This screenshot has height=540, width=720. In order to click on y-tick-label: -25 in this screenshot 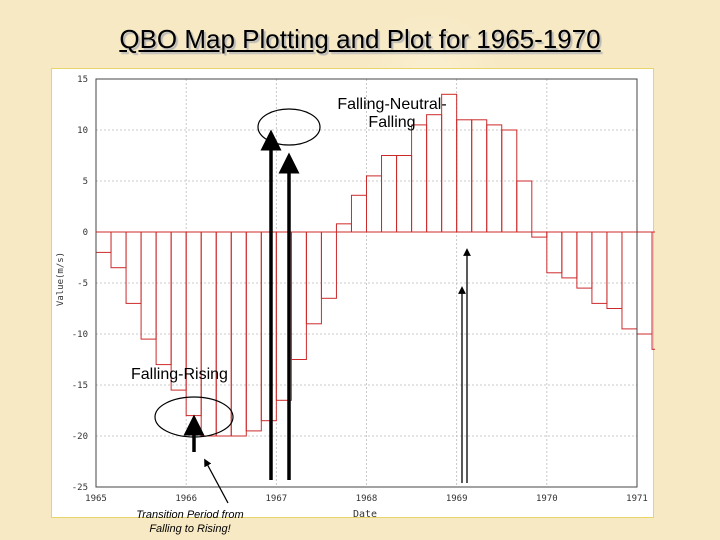, I will do `click(80, 488)`.